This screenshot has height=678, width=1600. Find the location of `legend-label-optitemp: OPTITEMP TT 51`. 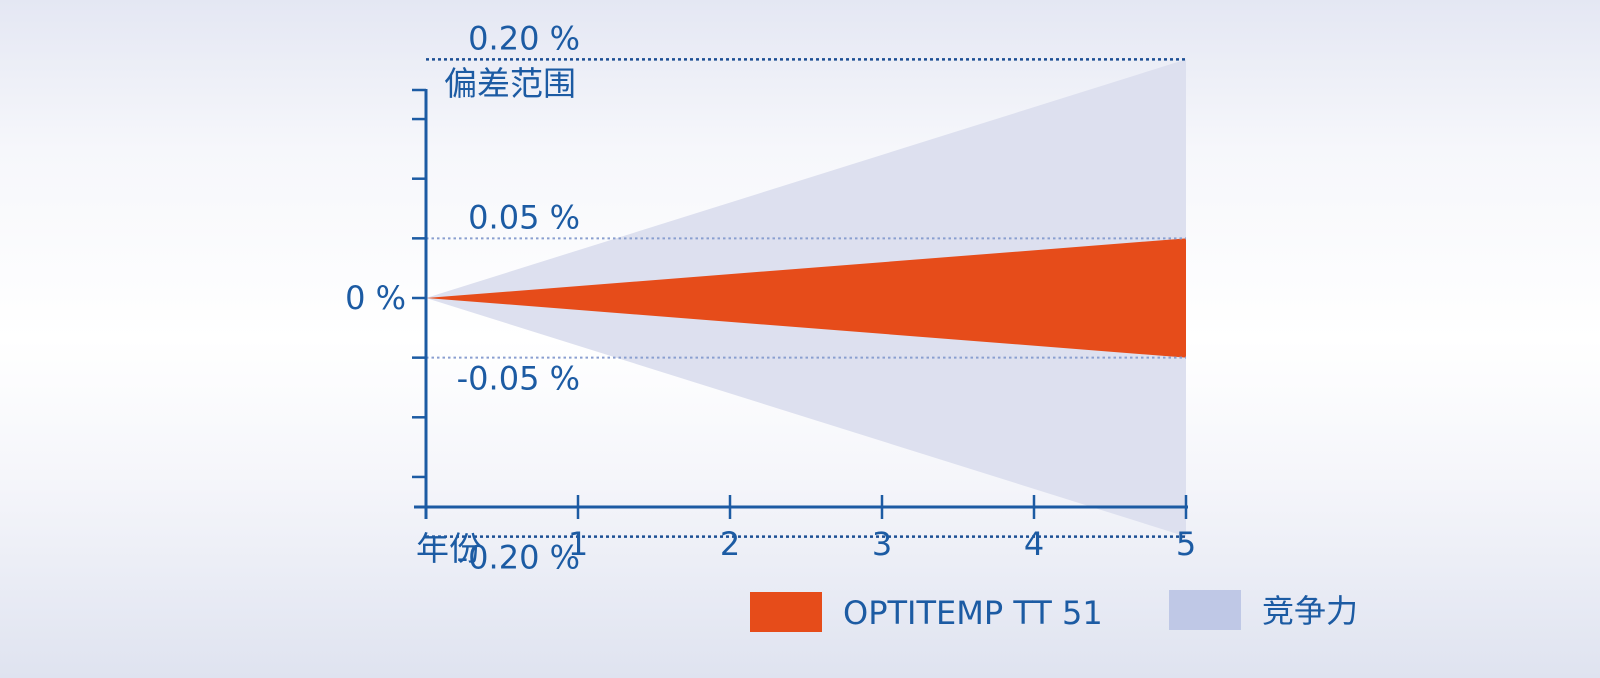

legend-label-optitemp: OPTITEMP TT 51 is located at coordinates (973, 613).